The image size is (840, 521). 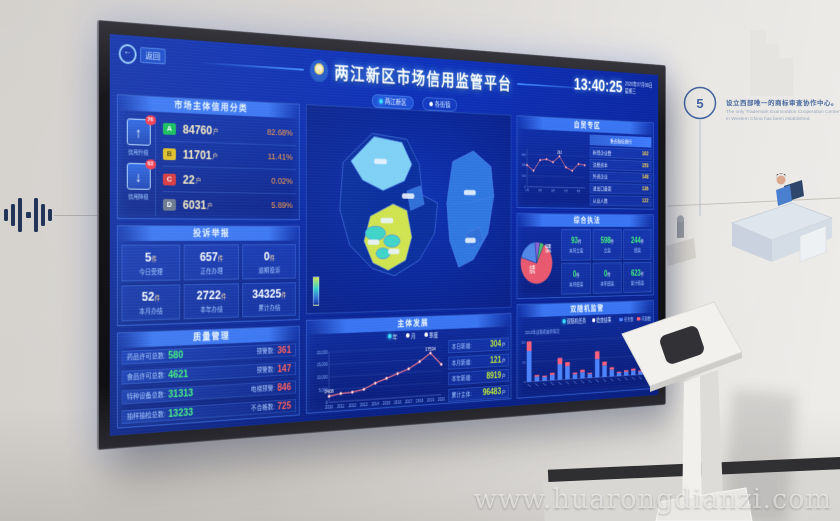 I want to click on stat-value: 34325件, so click(x=269, y=294).